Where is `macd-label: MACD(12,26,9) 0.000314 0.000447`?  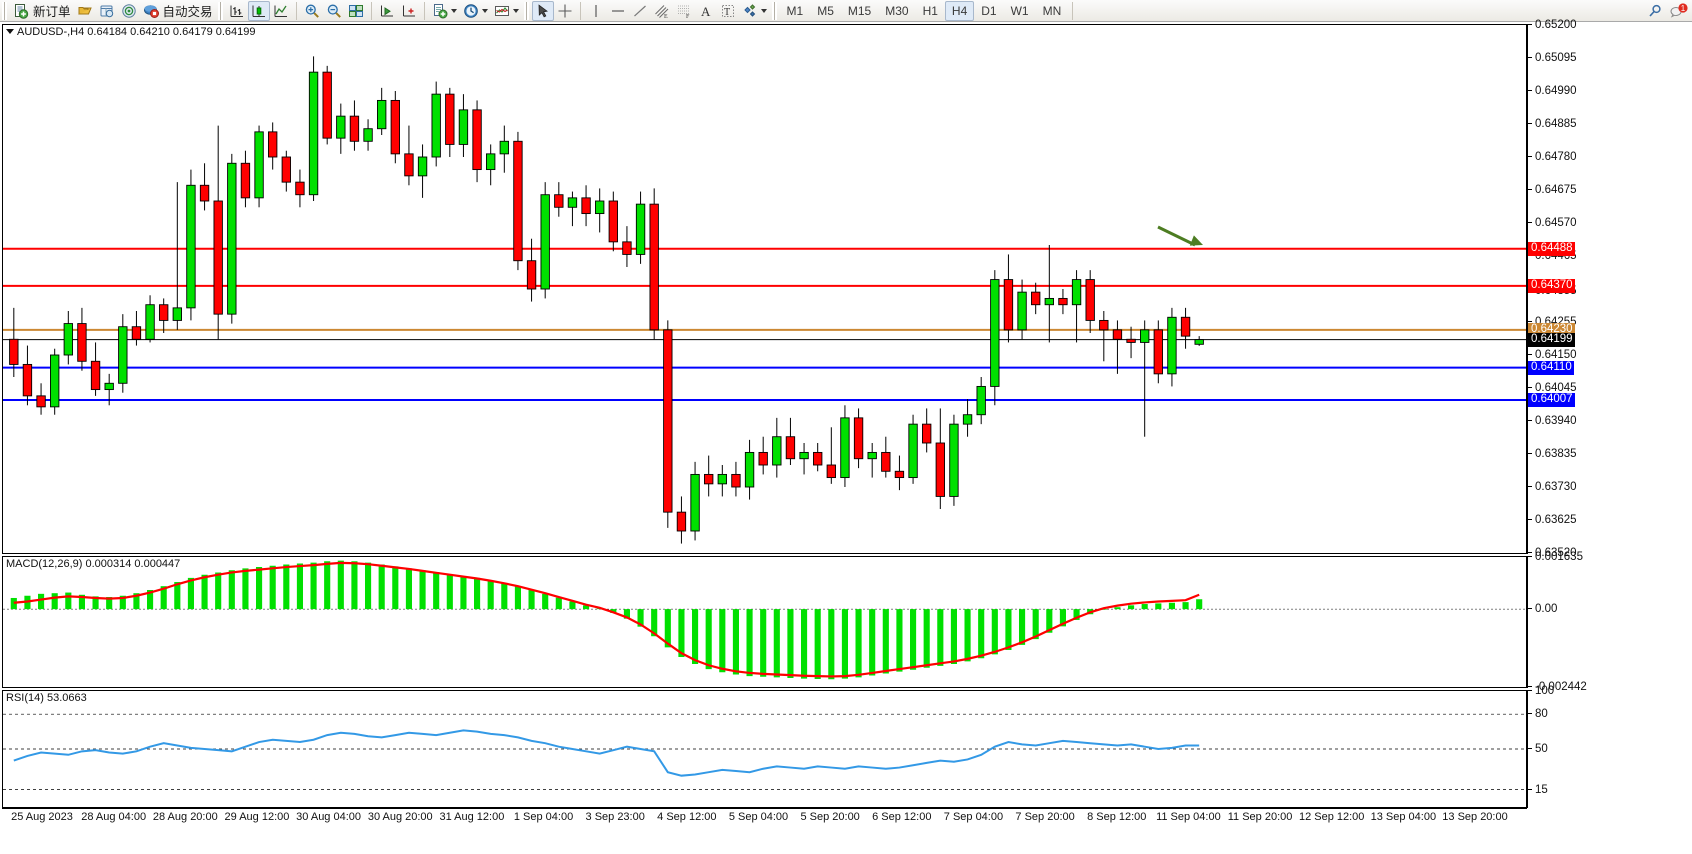
macd-label: MACD(12,26,9) 0.000314 0.000447 is located at coordinates (93, 564).